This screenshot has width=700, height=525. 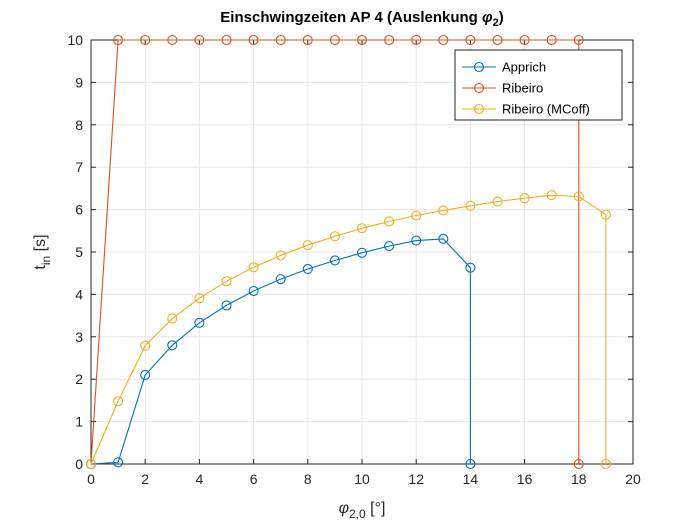 What do you see at coordinates (579, 479) in the screenshot?
I see `x-tick-label: 18` at bounding box center [579, 479].